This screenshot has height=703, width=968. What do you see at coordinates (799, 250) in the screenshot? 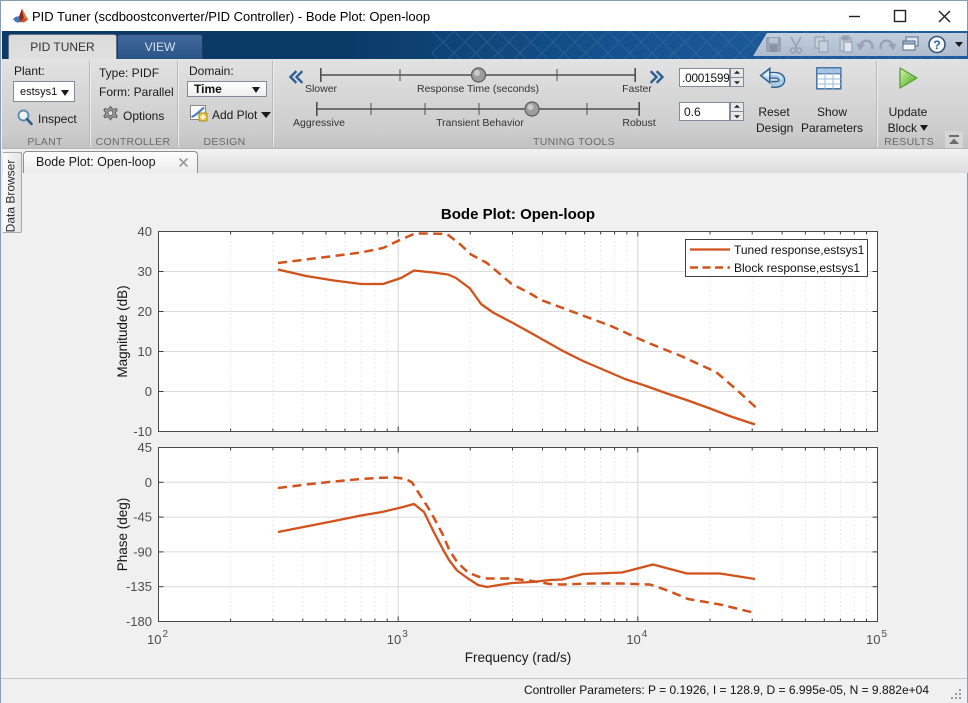
I see `svg-text: Tuned response,estsys1` at bounding box center [799, 250].